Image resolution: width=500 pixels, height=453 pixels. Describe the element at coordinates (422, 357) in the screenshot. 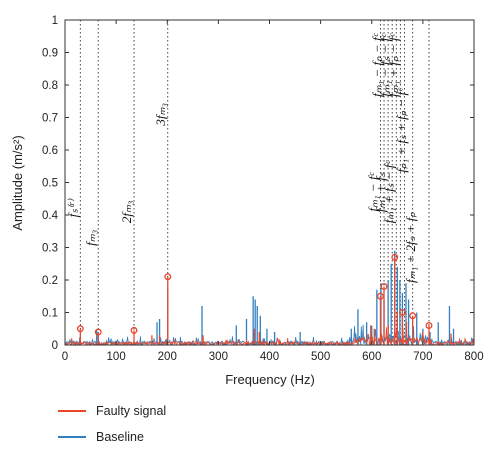

I see `x-tick-label: 700` at that location.